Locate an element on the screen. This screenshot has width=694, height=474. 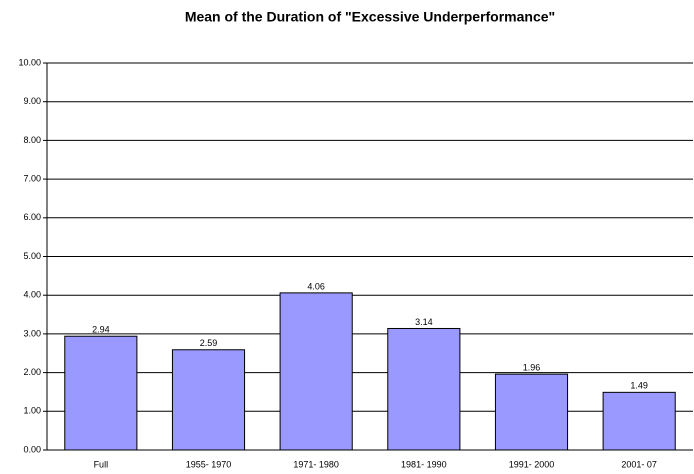
y-tick-label: 8.00 is located at coordinates (32, 140).